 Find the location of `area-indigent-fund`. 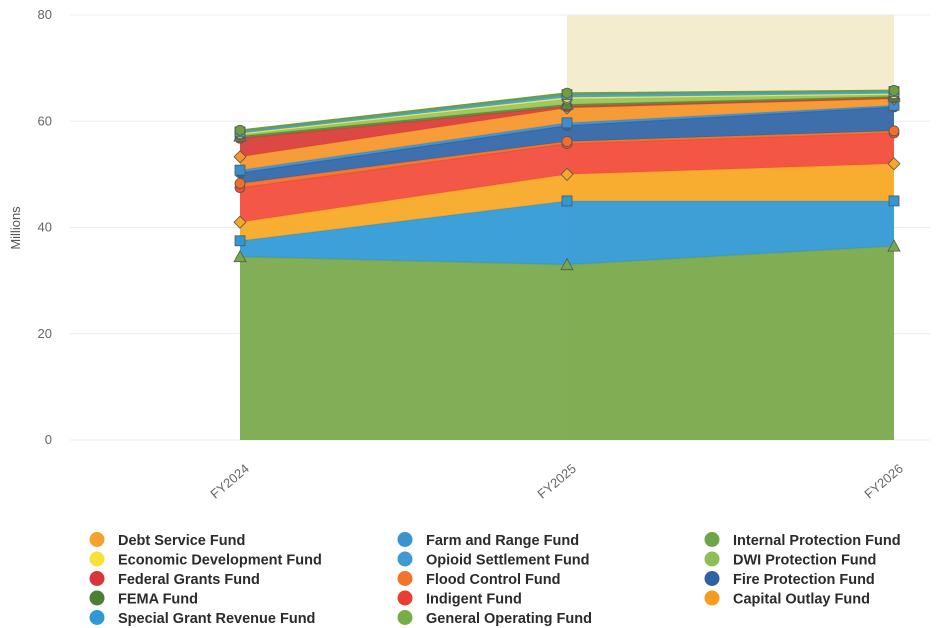

area-indigent-fund is located at coordinates (567, 177).